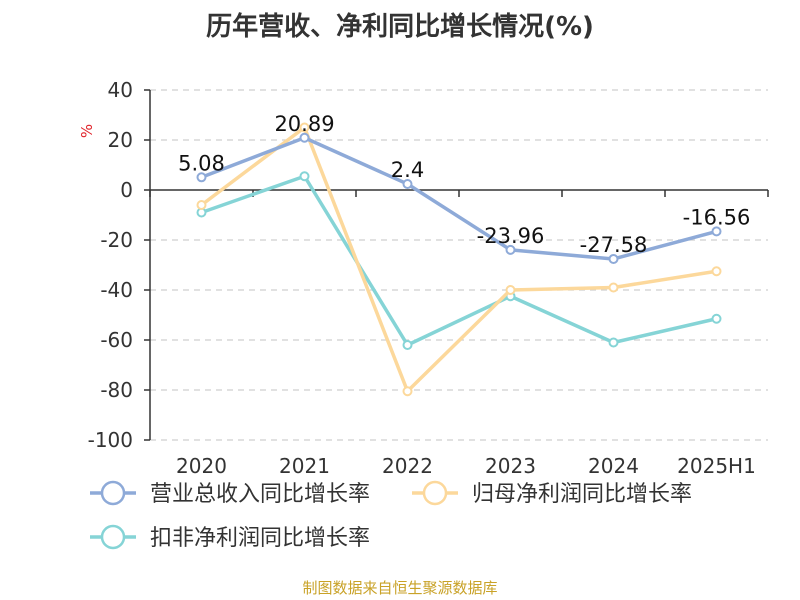 The height and width of the screenshot is (600, 800). Describe the element at coordinates (304, 466) in the screenshot. I see `x-tick-label: 2021` at that location.